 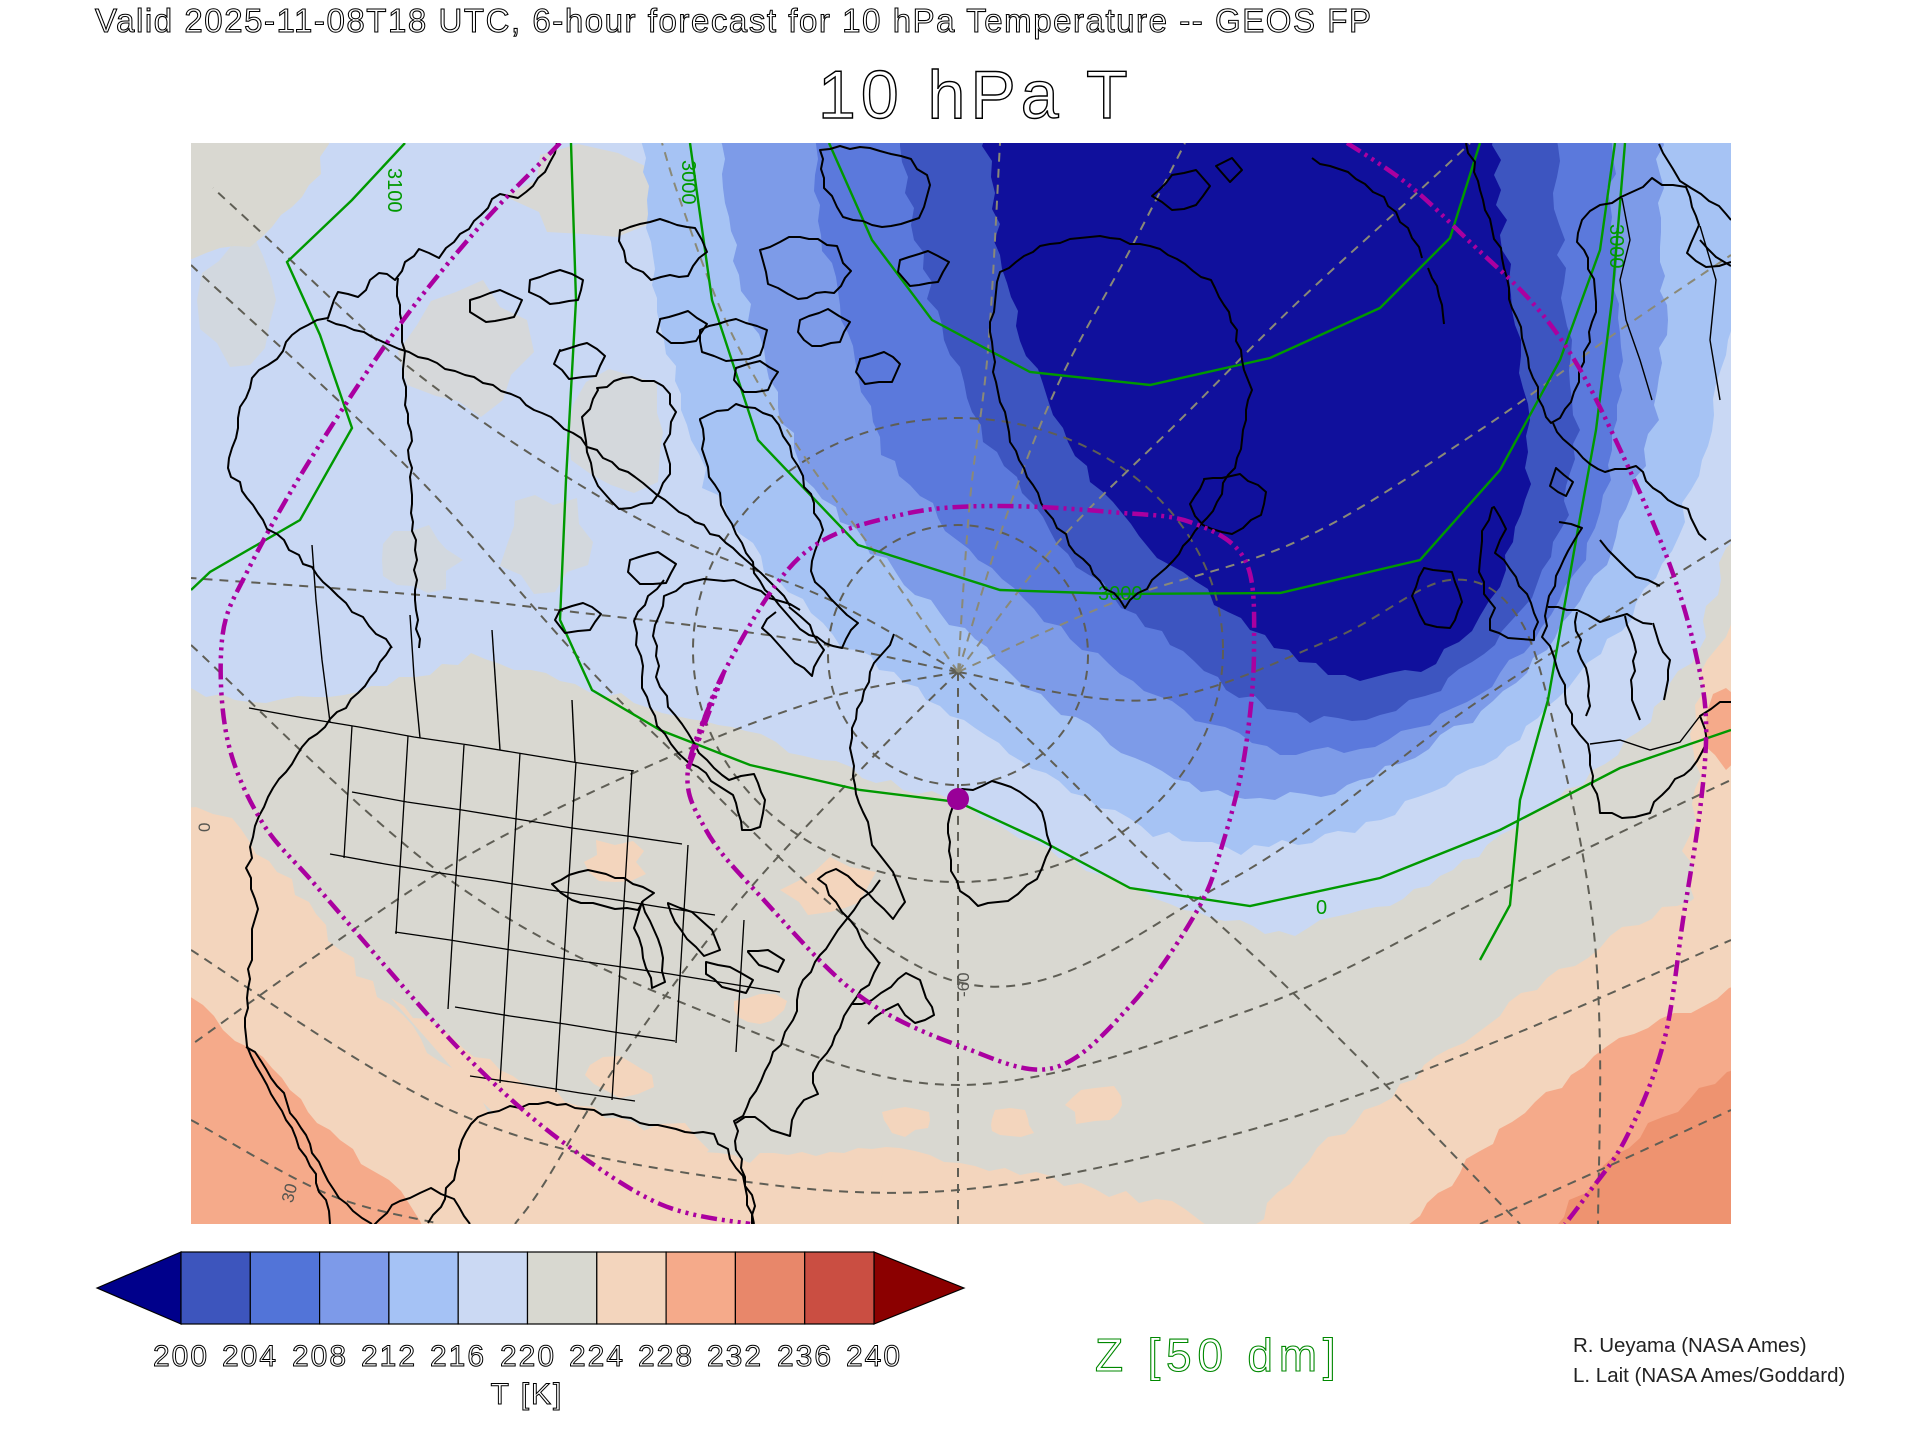 I want to click on svg-text: 200, so click(x=181, y=1356).